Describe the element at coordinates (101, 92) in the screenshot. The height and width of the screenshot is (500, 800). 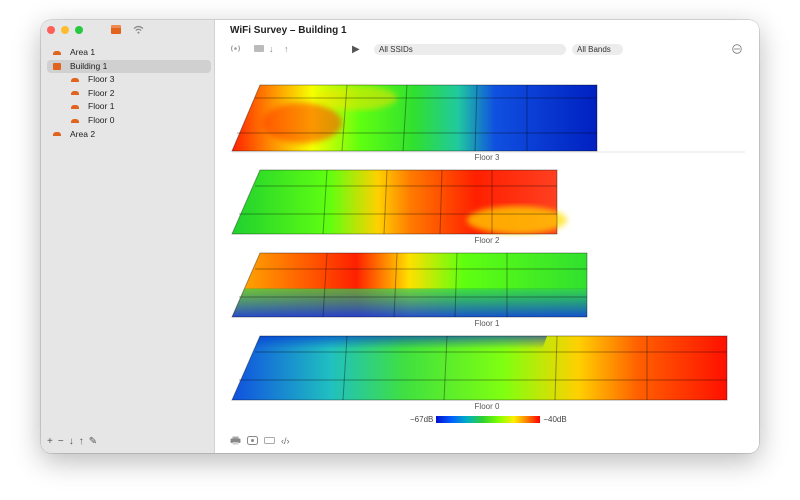
I see `sidebar-item-label: Floor 2` at that location.